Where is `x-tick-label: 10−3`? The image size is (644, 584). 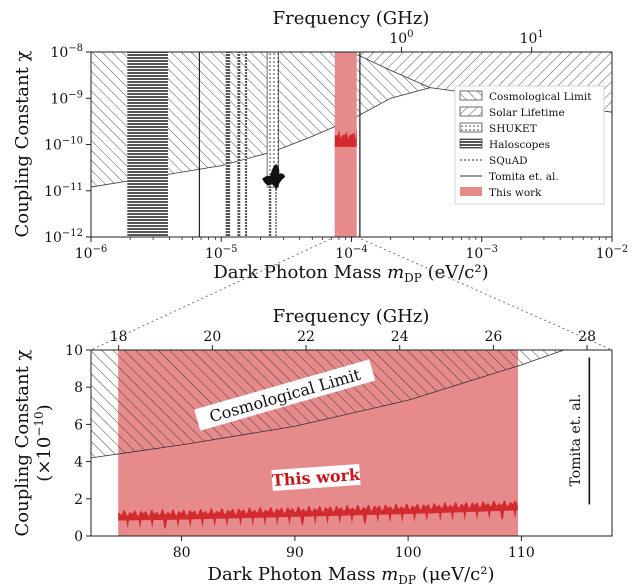 x-tick-label: 10−3 is located at coordinates (481, 253).